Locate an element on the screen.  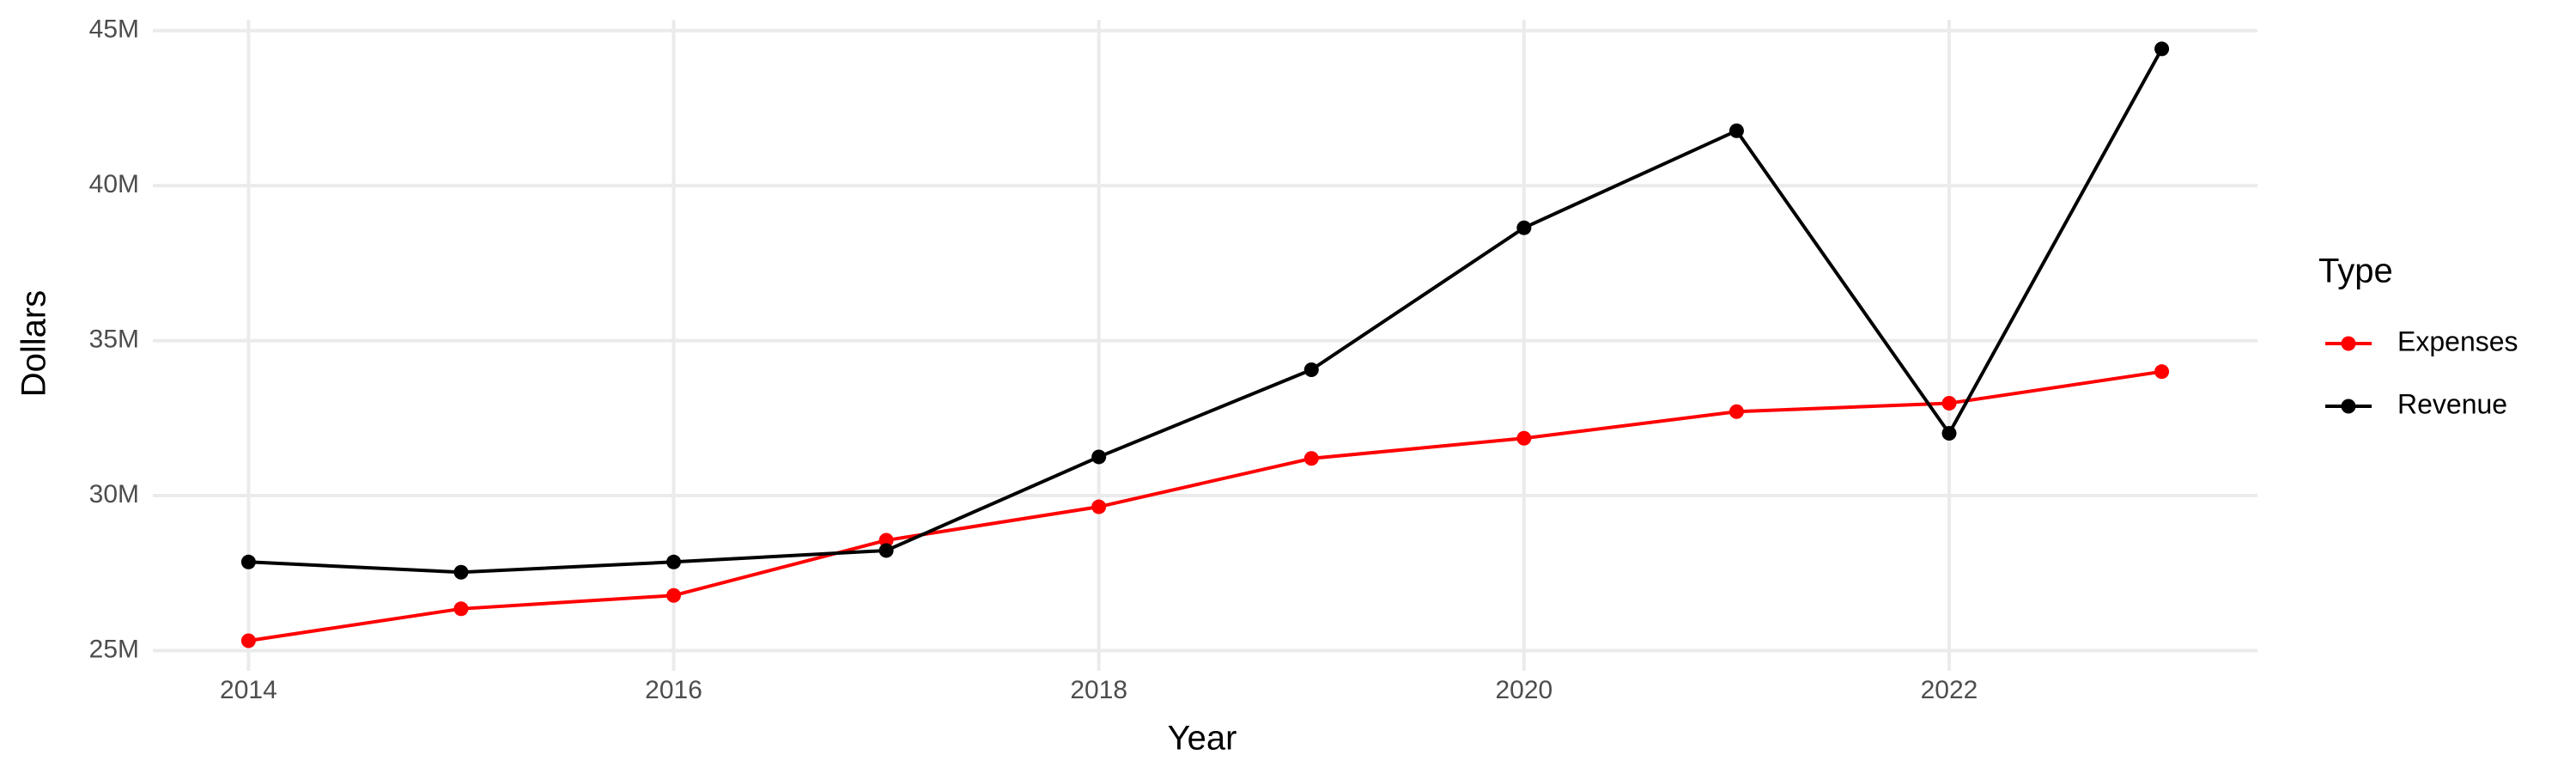
y-tick-label: 30M is located at coordinates (114, 494).